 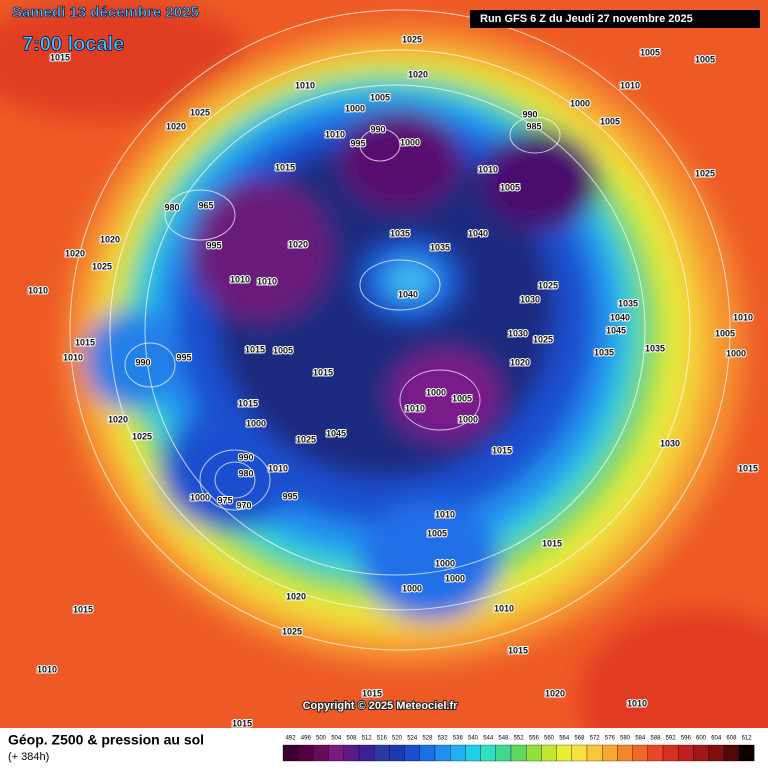 What do you see at coordinates (616, 330) in the screenshot?
I see `pressure-label: 1045` at bounding box center [616, 330].